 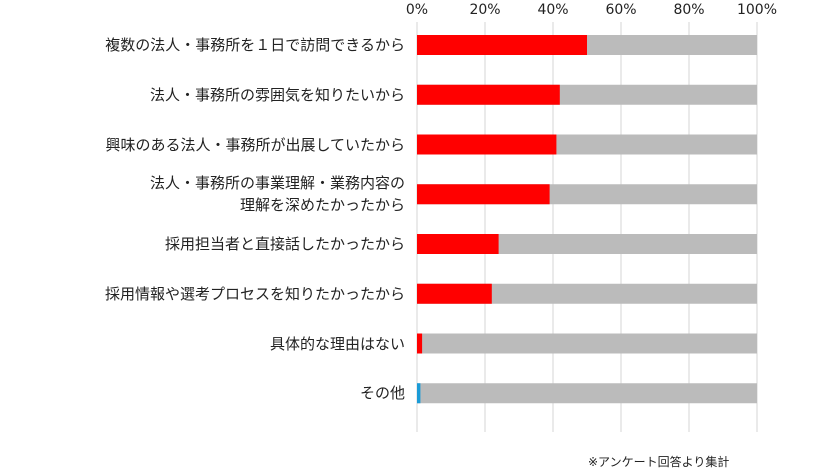 What do you see at coordinates (255, 144) in the screenshot?
I see `category-label: 興味のある法人・事務所が出展していたから` at bounding box center [255, 144].